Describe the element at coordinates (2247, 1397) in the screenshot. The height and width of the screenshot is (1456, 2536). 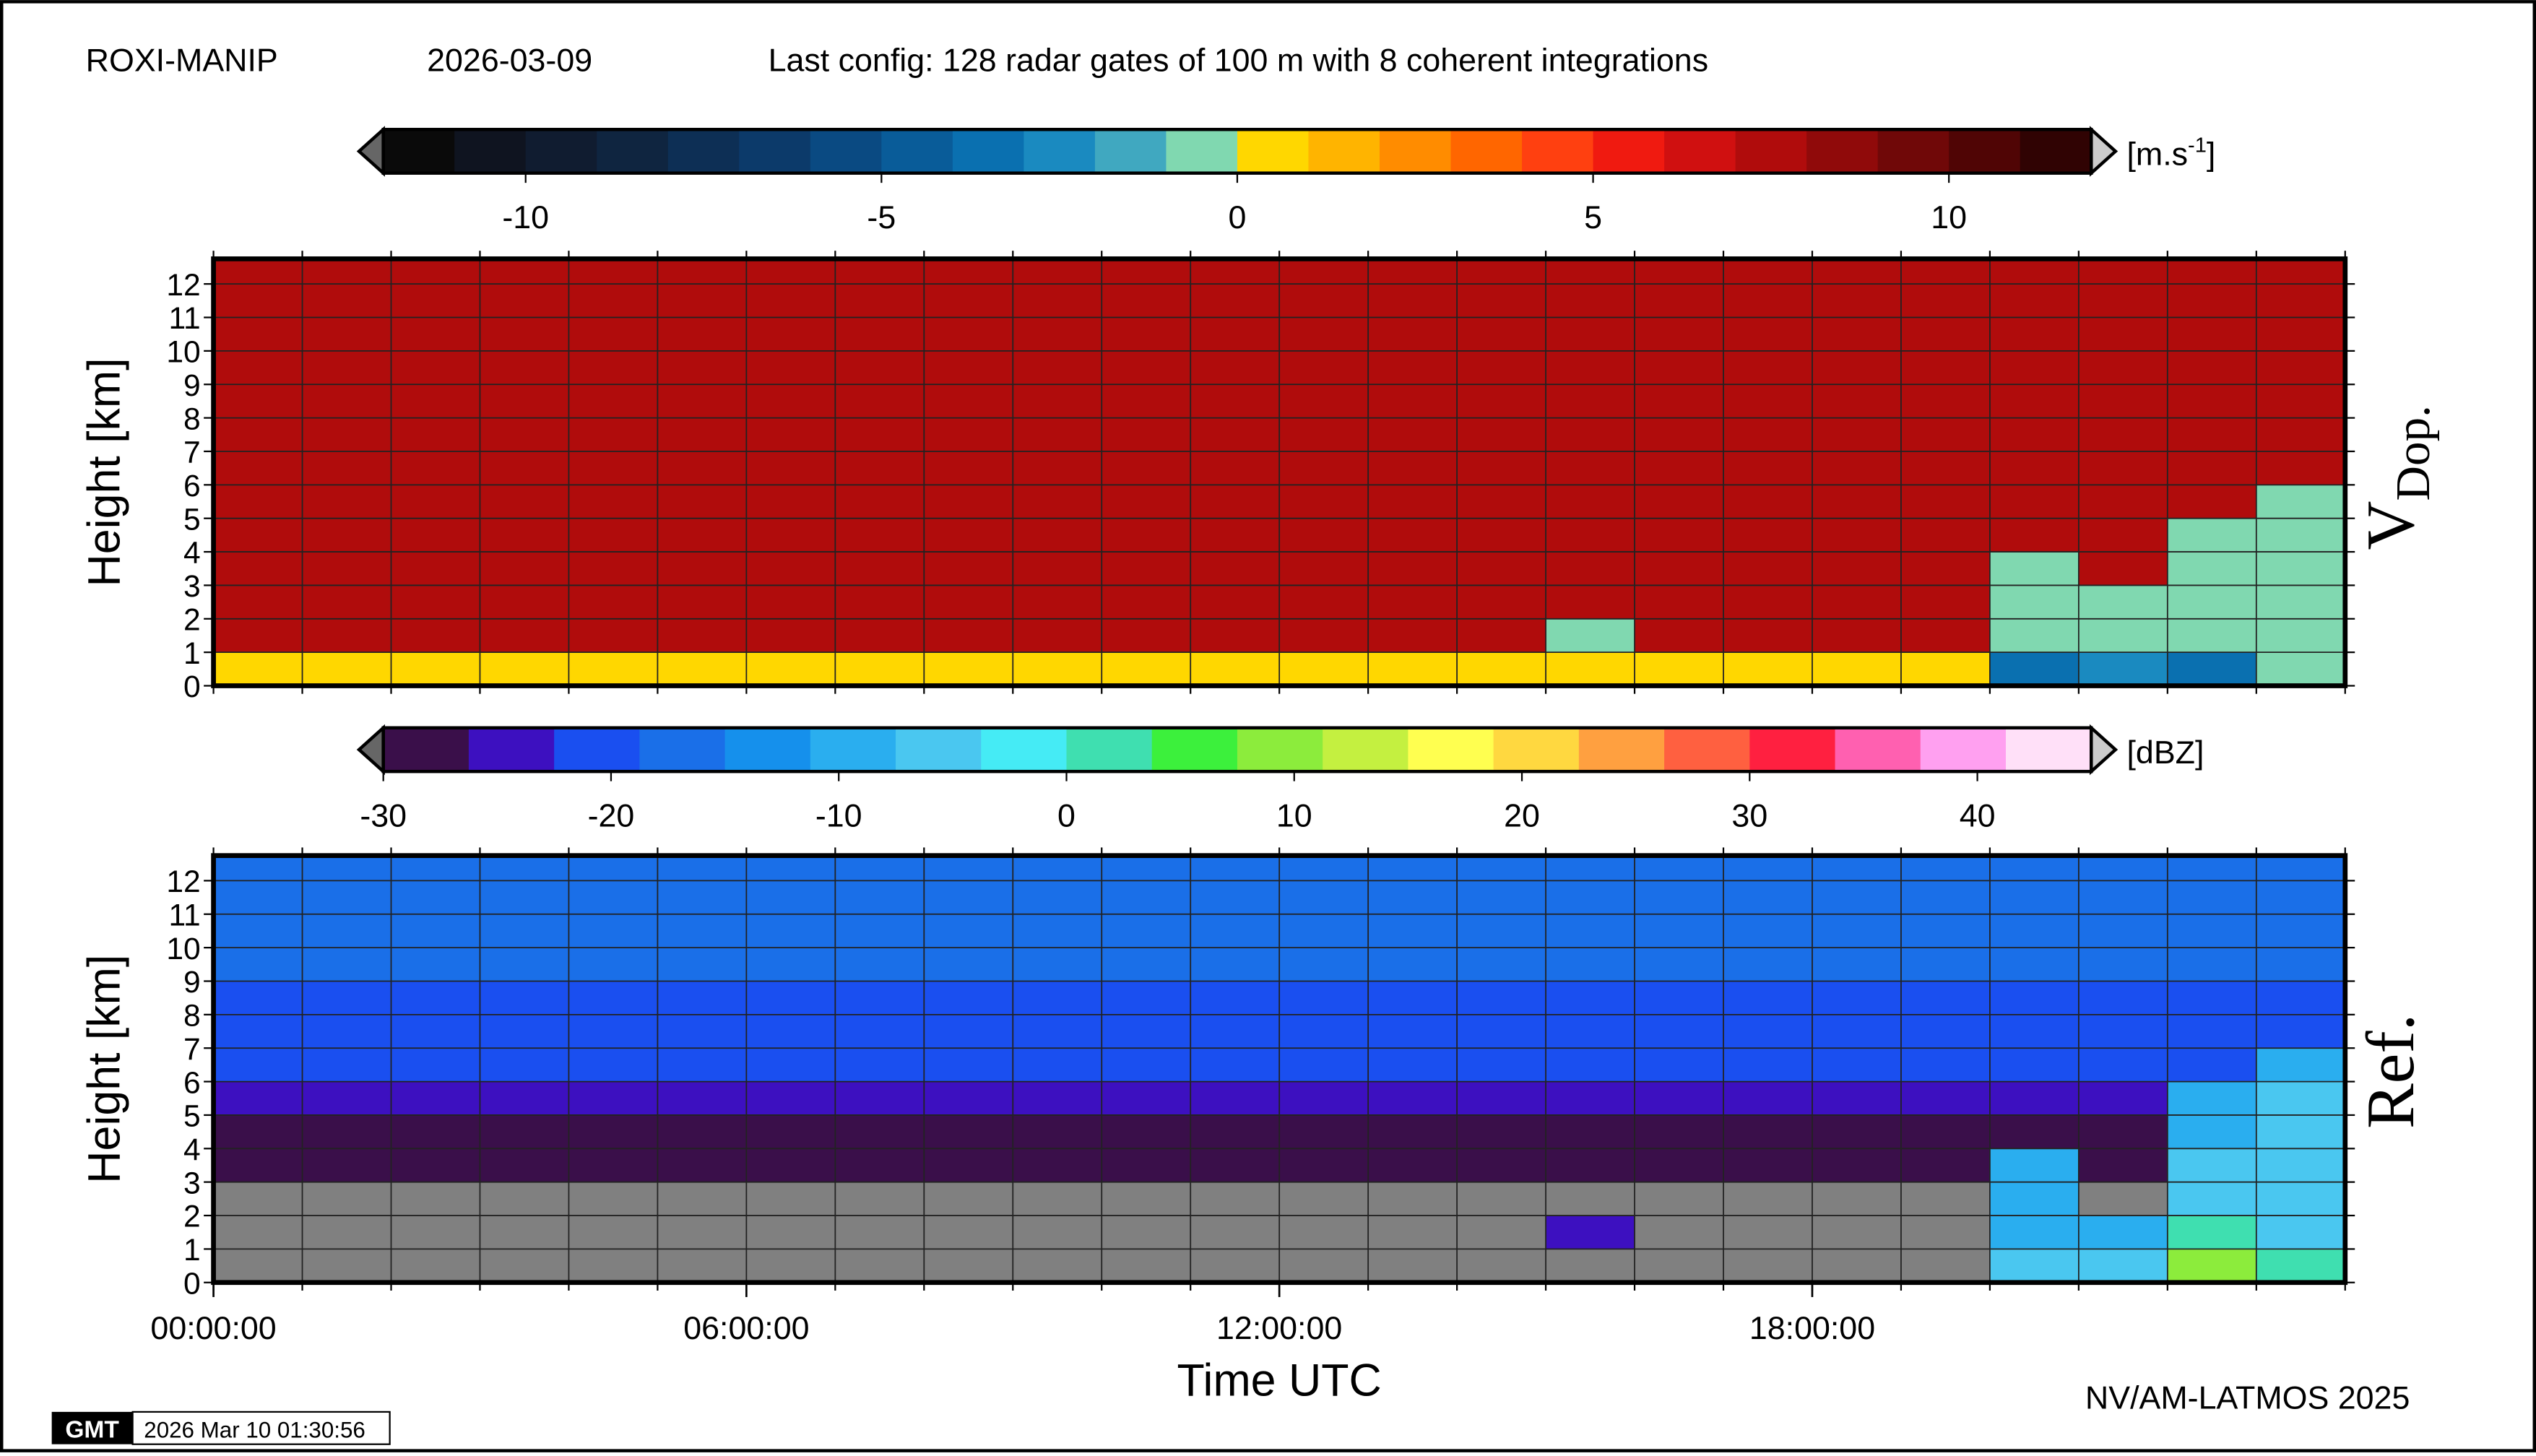
I see `credit: NV/AM-LATMOS 2025` at that location.